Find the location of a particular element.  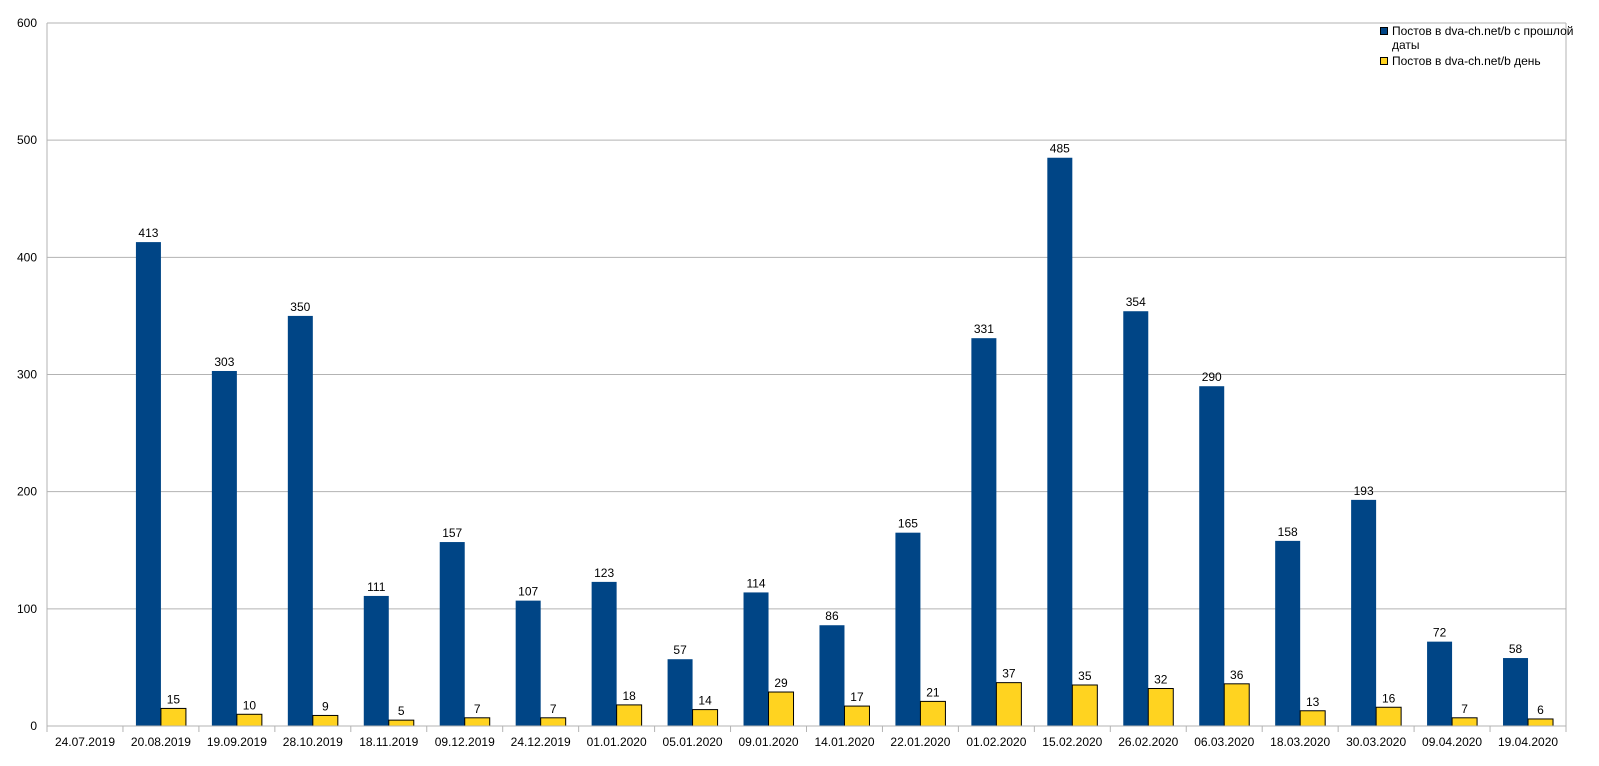

data-label-series-2: 5 is located at coordinates (401, 711).